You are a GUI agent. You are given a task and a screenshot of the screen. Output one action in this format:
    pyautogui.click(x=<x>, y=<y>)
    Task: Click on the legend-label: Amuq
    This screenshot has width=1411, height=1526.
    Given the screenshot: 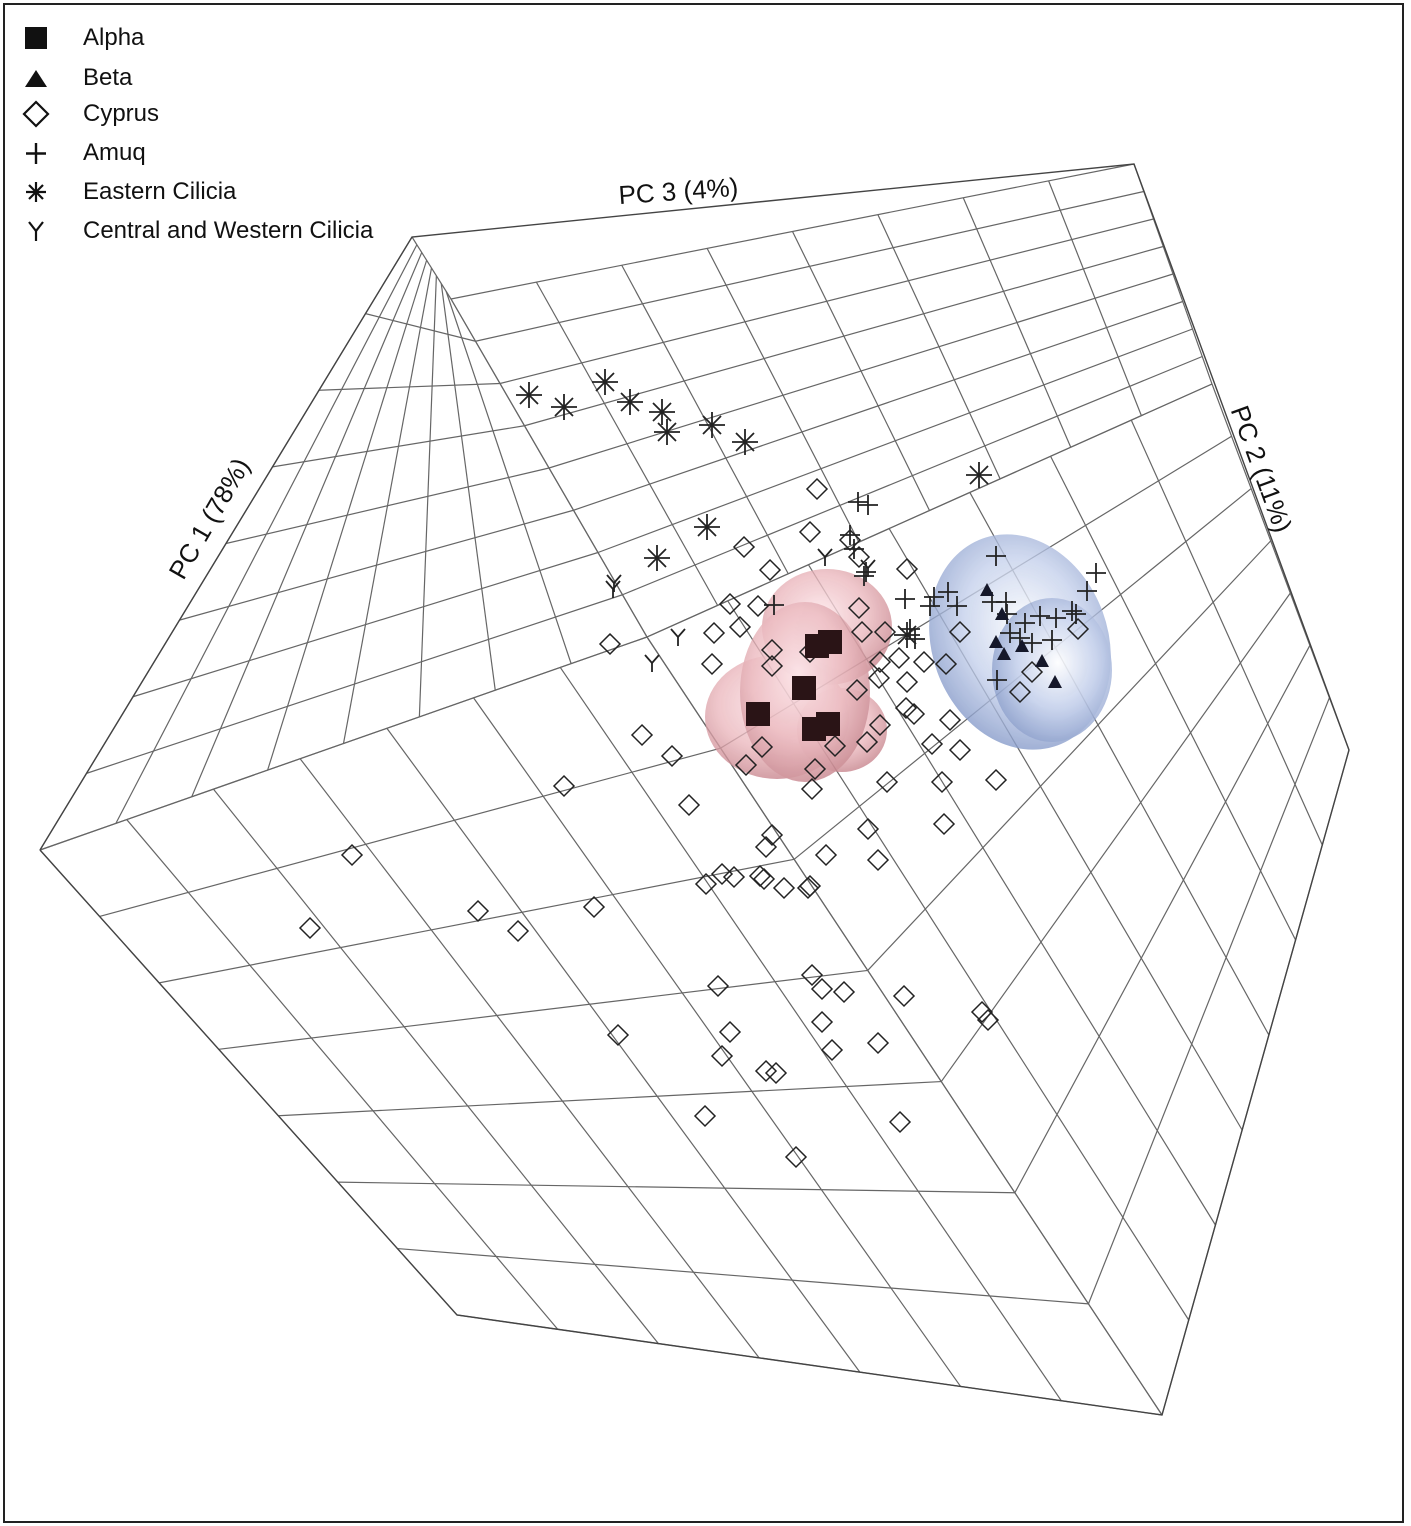 What is the action you would take?
    pyautogui.click(x=114, y=152)
    